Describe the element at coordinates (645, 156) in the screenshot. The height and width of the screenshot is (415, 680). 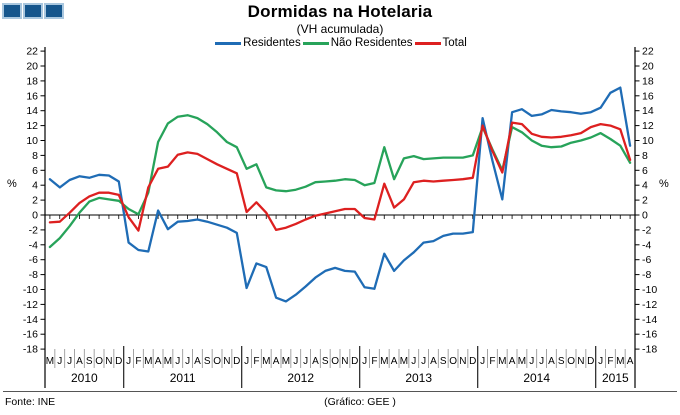
I see `y-tick-label-right: 8` at that location.